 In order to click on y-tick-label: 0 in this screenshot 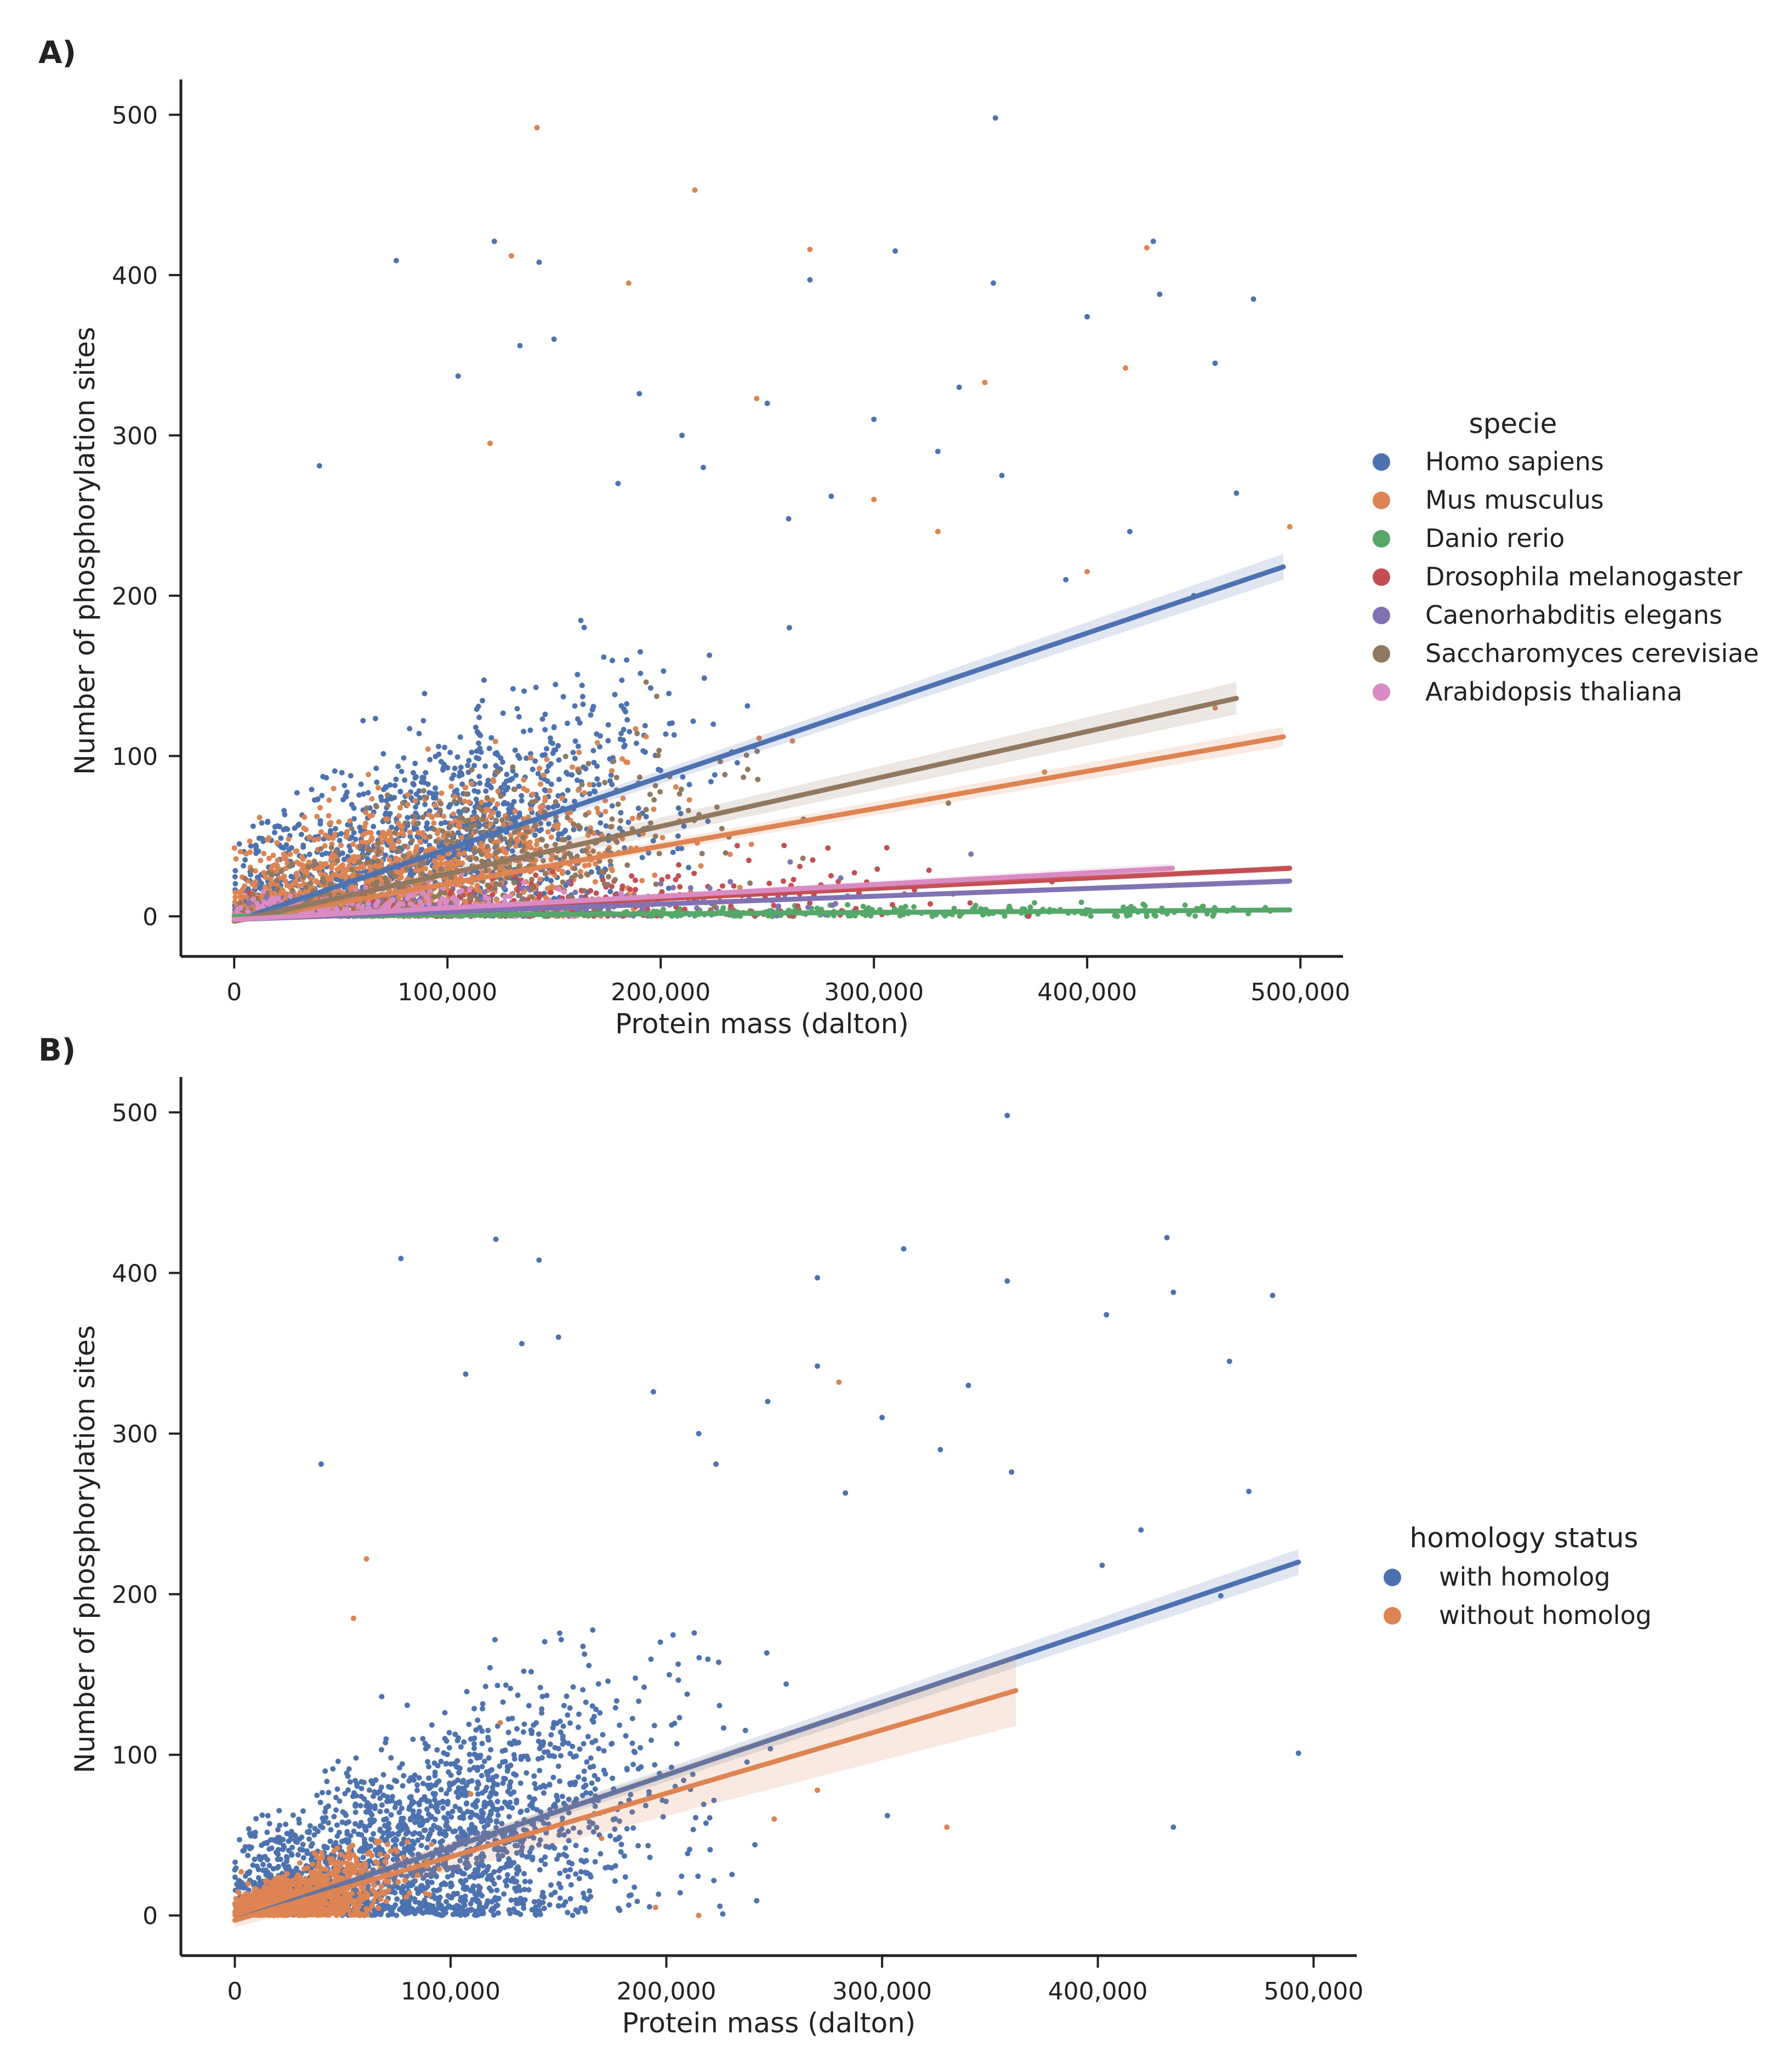, I will do `click(150, 917)`.